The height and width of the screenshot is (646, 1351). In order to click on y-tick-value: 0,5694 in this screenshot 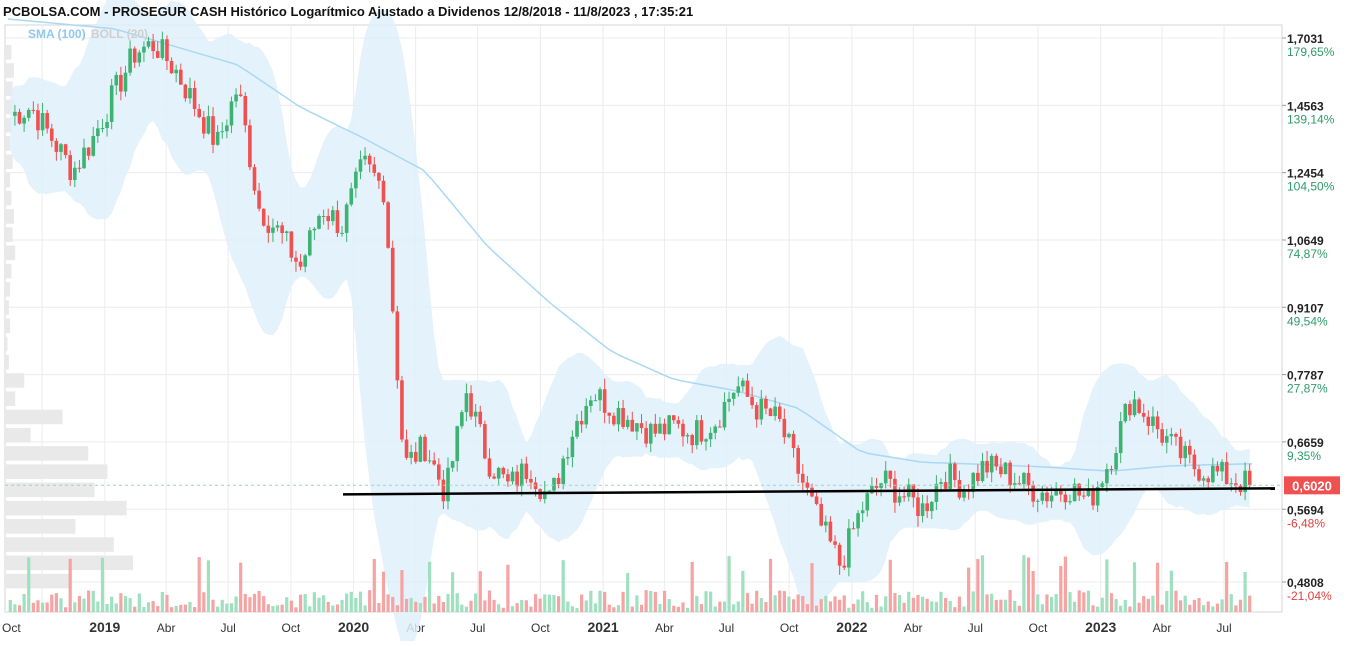, I will do `click(1305, 510)`.